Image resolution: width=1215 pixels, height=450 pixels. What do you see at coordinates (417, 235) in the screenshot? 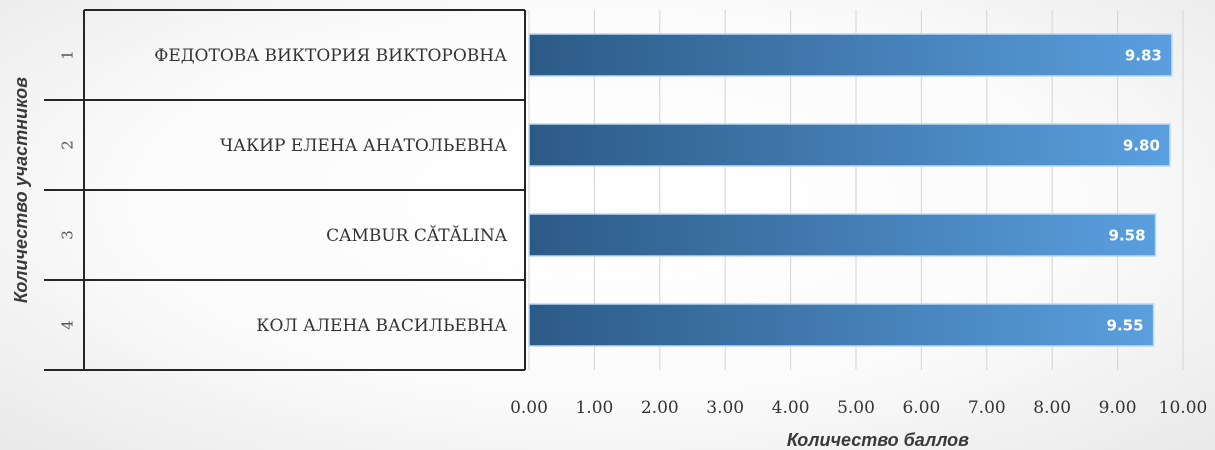
I see `category-label: CAMBUR CĂTĂLINA` at bounding box center [417, 235].